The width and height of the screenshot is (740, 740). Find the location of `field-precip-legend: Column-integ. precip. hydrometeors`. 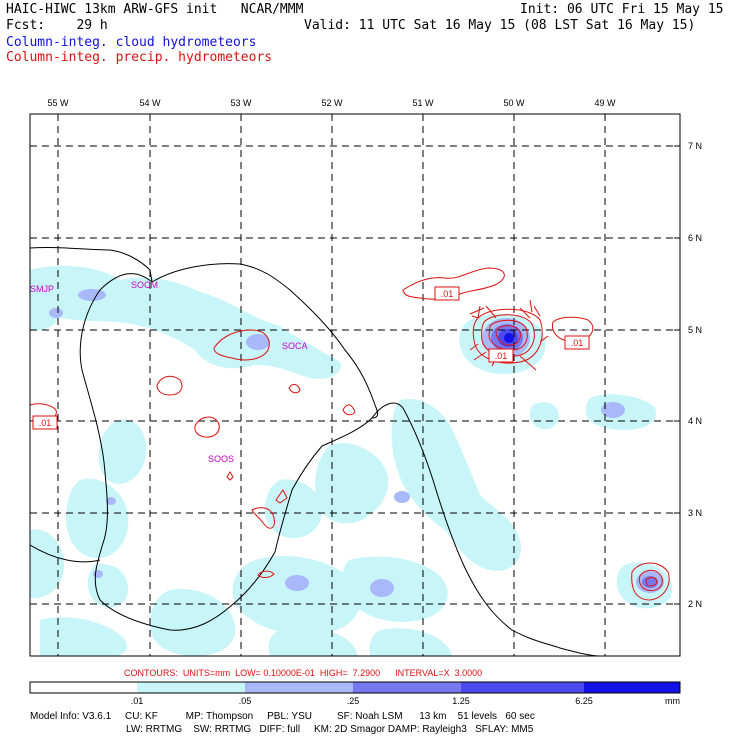

field-precip-legend: Column-integ. precip. hydrometeors is located at coordinates (139, 57).